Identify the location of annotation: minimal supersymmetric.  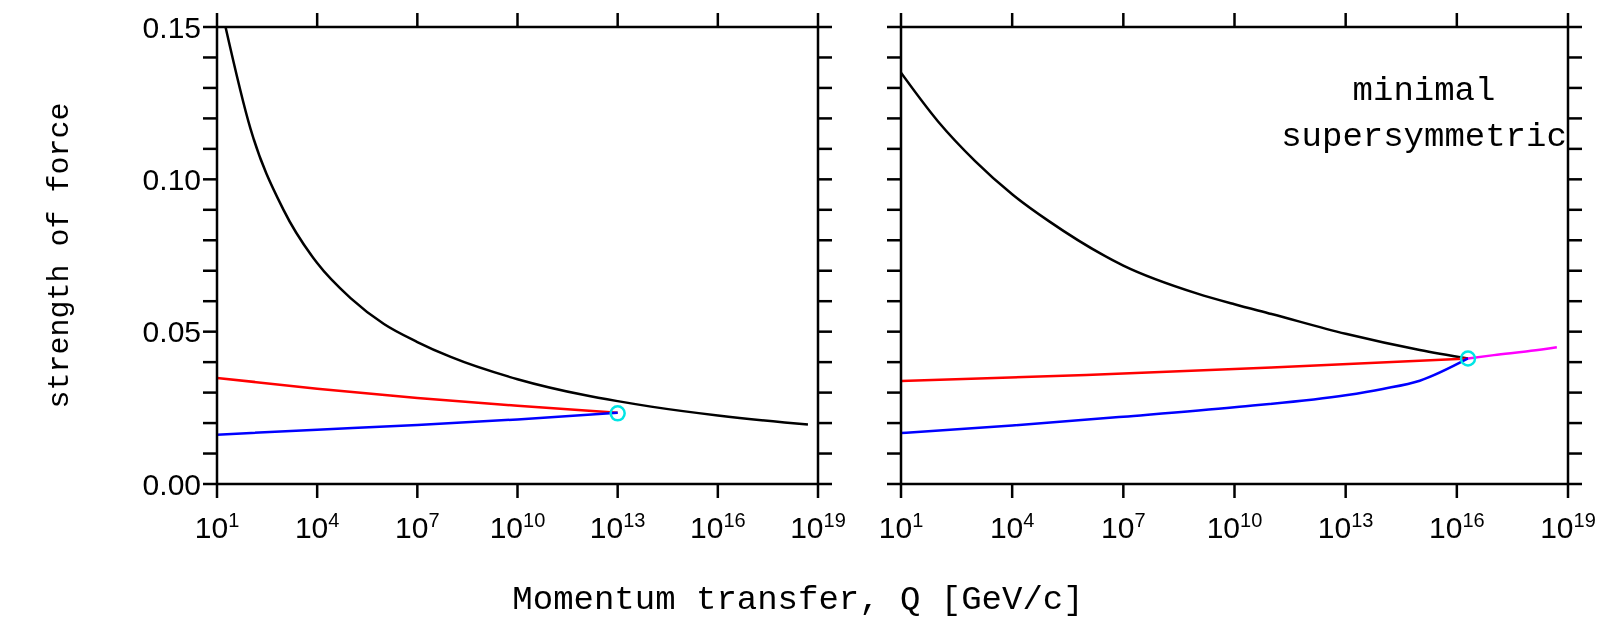
(1424, 114).